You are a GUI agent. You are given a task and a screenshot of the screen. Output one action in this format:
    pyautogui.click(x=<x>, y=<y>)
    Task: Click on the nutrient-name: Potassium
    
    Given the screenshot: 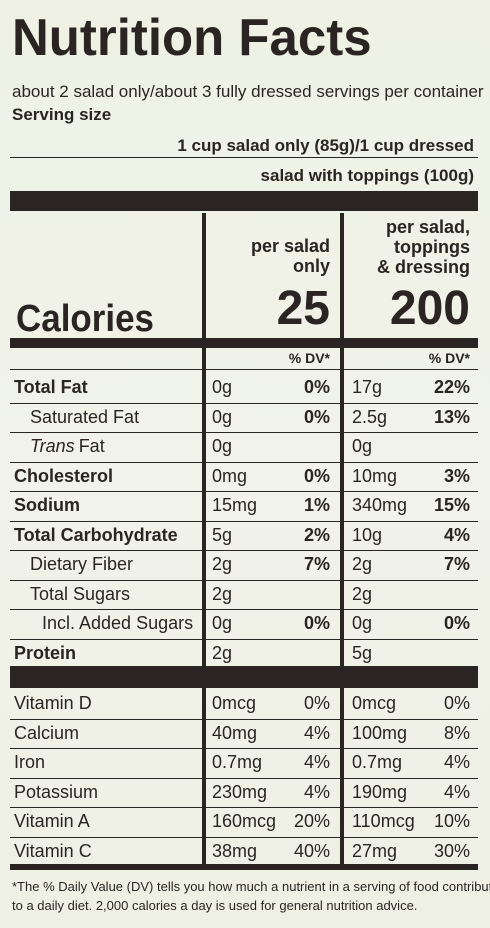 What is the action you would take?
    pyautogui.click(x=56, y=791)
    